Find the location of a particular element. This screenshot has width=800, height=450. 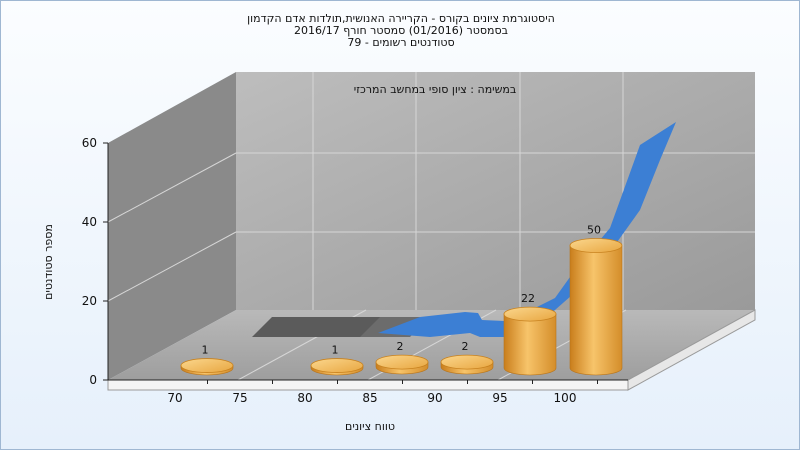

x-tick-label: 100 is located at coordinates (565, 398).